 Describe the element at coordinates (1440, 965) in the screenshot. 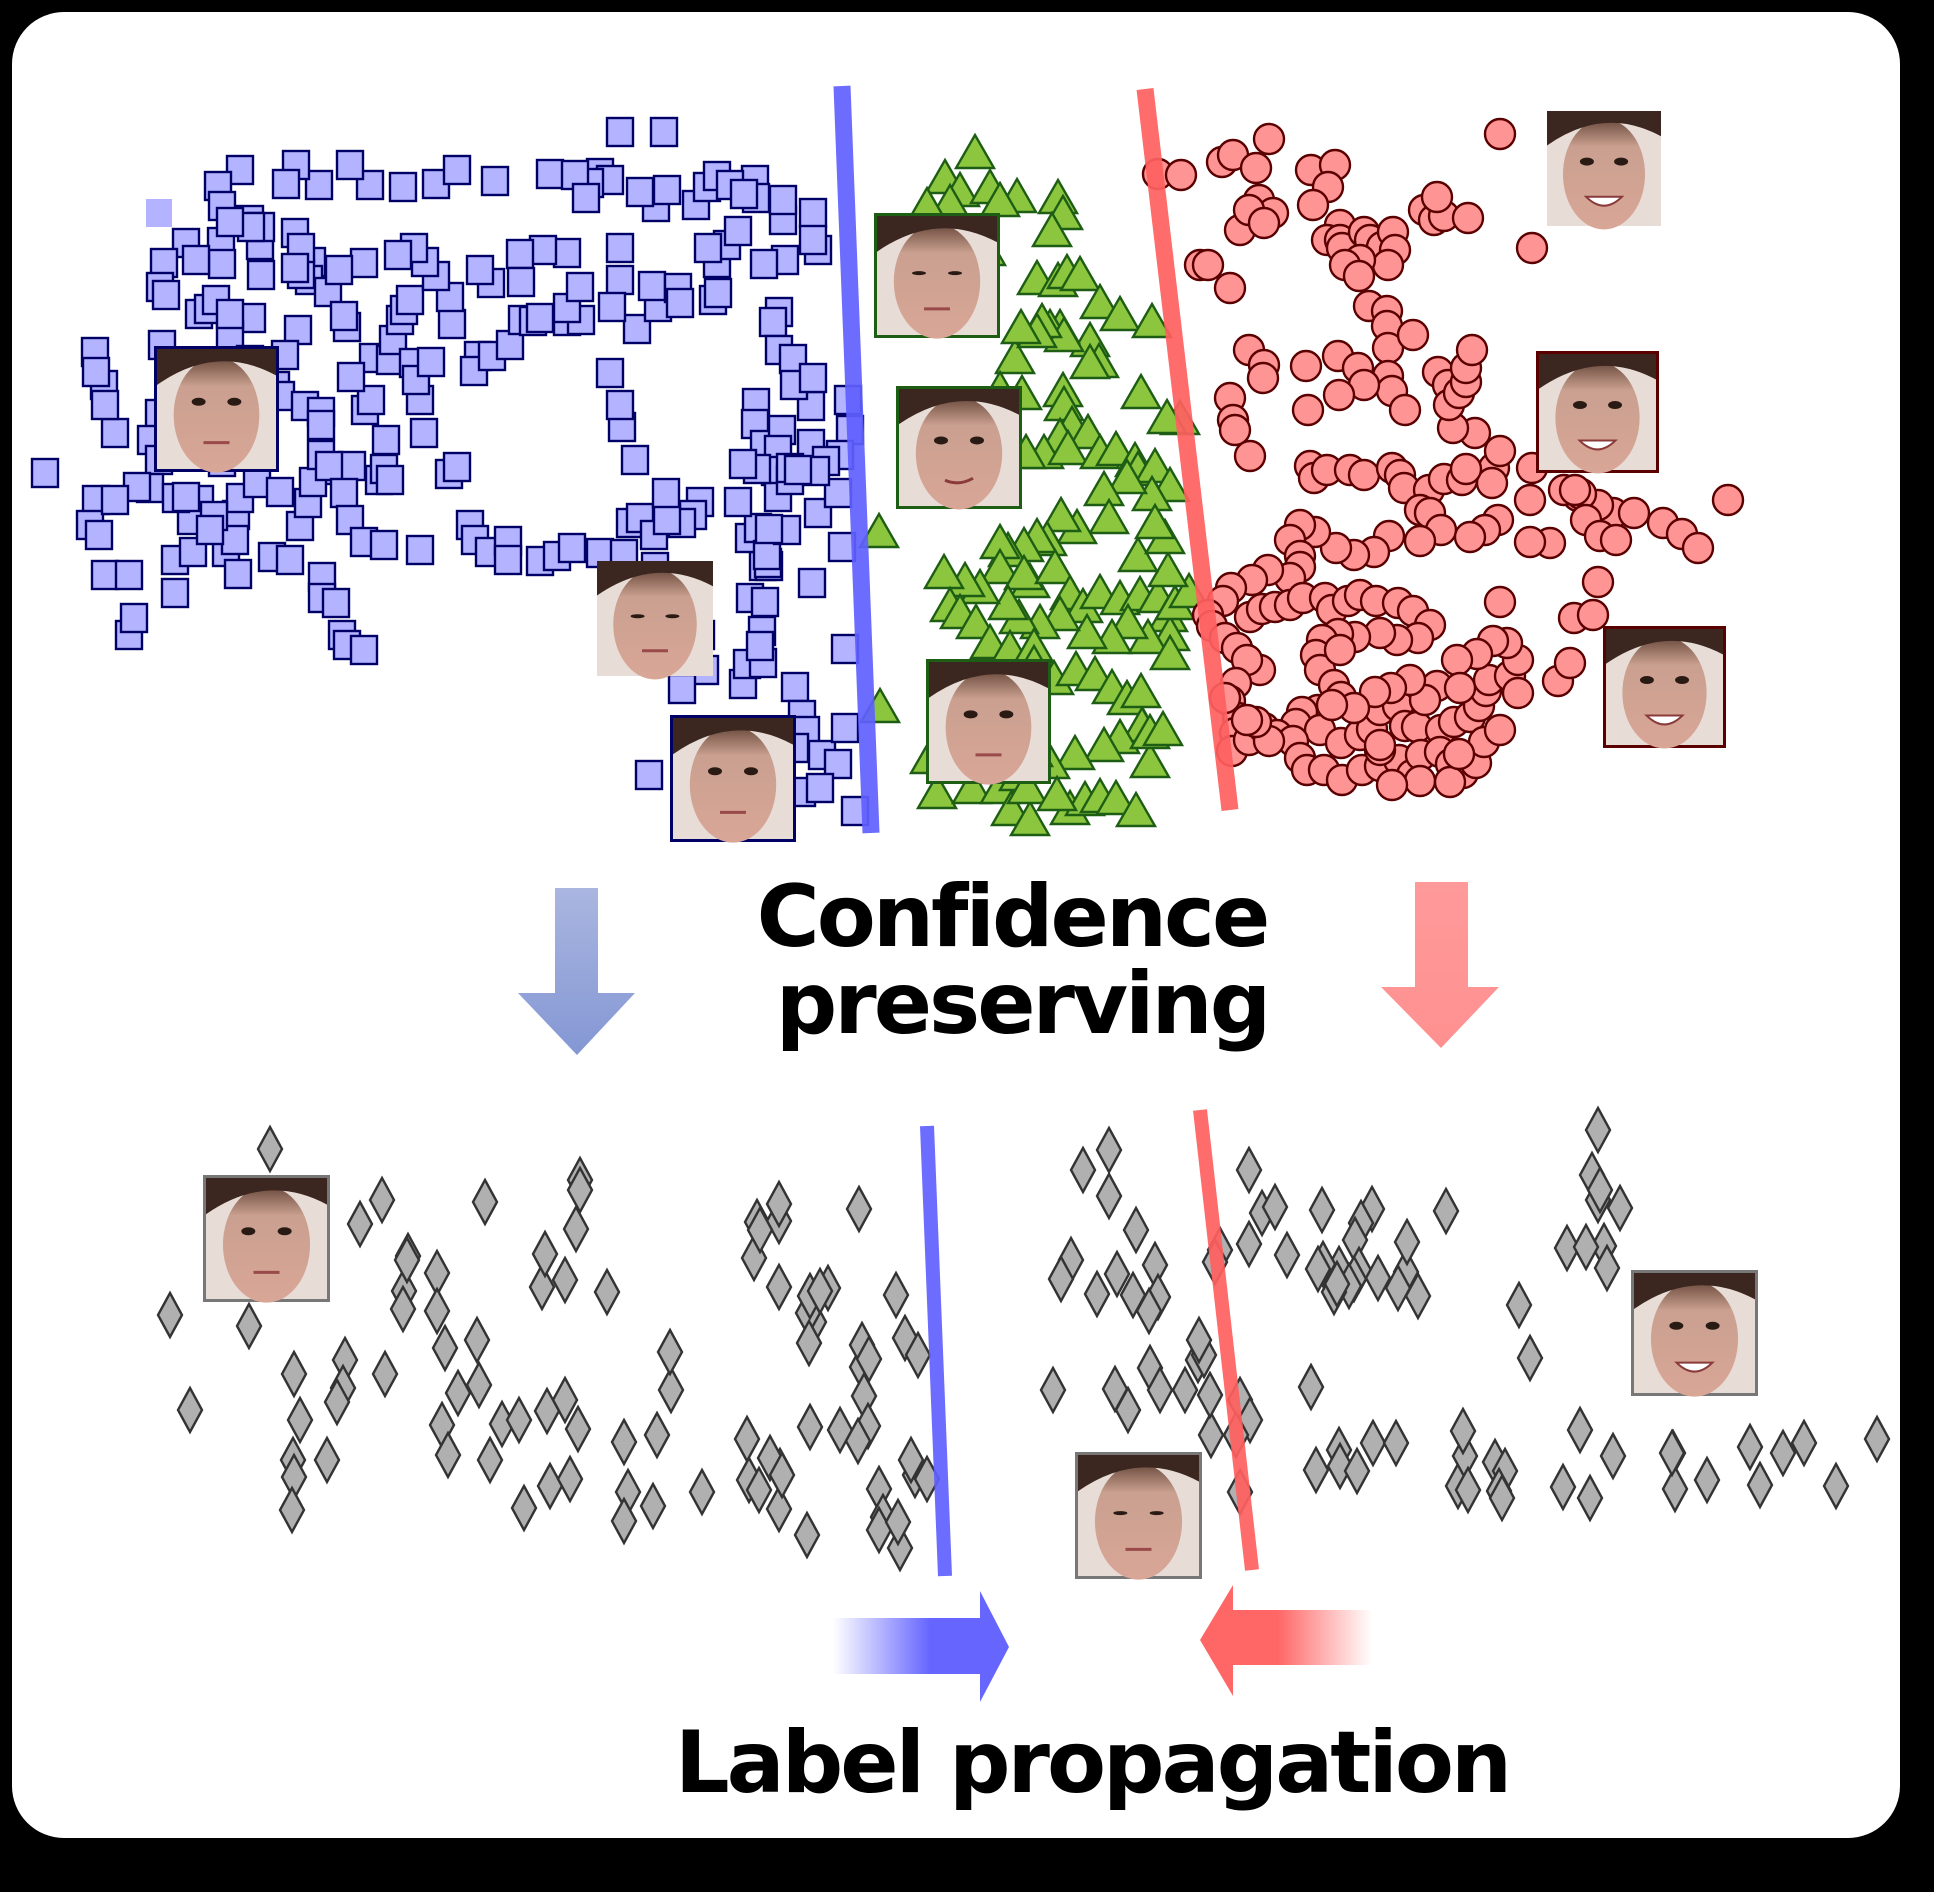

I see `arrow-down-red-icon` at that location.